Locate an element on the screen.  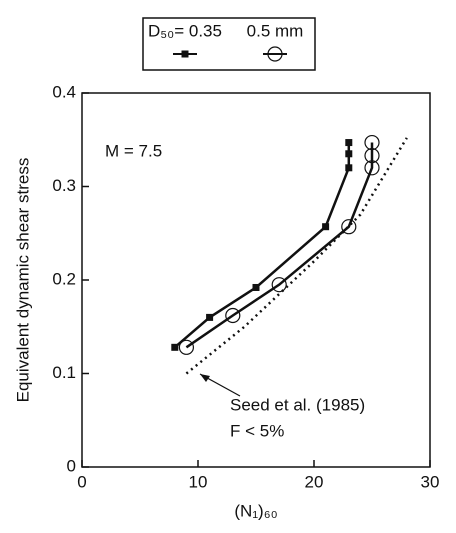
y-tick-label: 0.1 is located at coordinates (64, 372).